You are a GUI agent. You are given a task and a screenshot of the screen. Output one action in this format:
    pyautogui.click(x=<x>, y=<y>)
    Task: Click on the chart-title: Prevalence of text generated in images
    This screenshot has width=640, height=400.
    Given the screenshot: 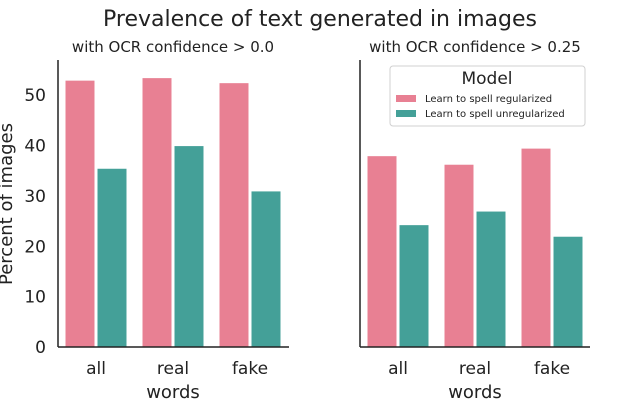 What is the action you would take?
    pyautogui.click(x=320, y=19)
    